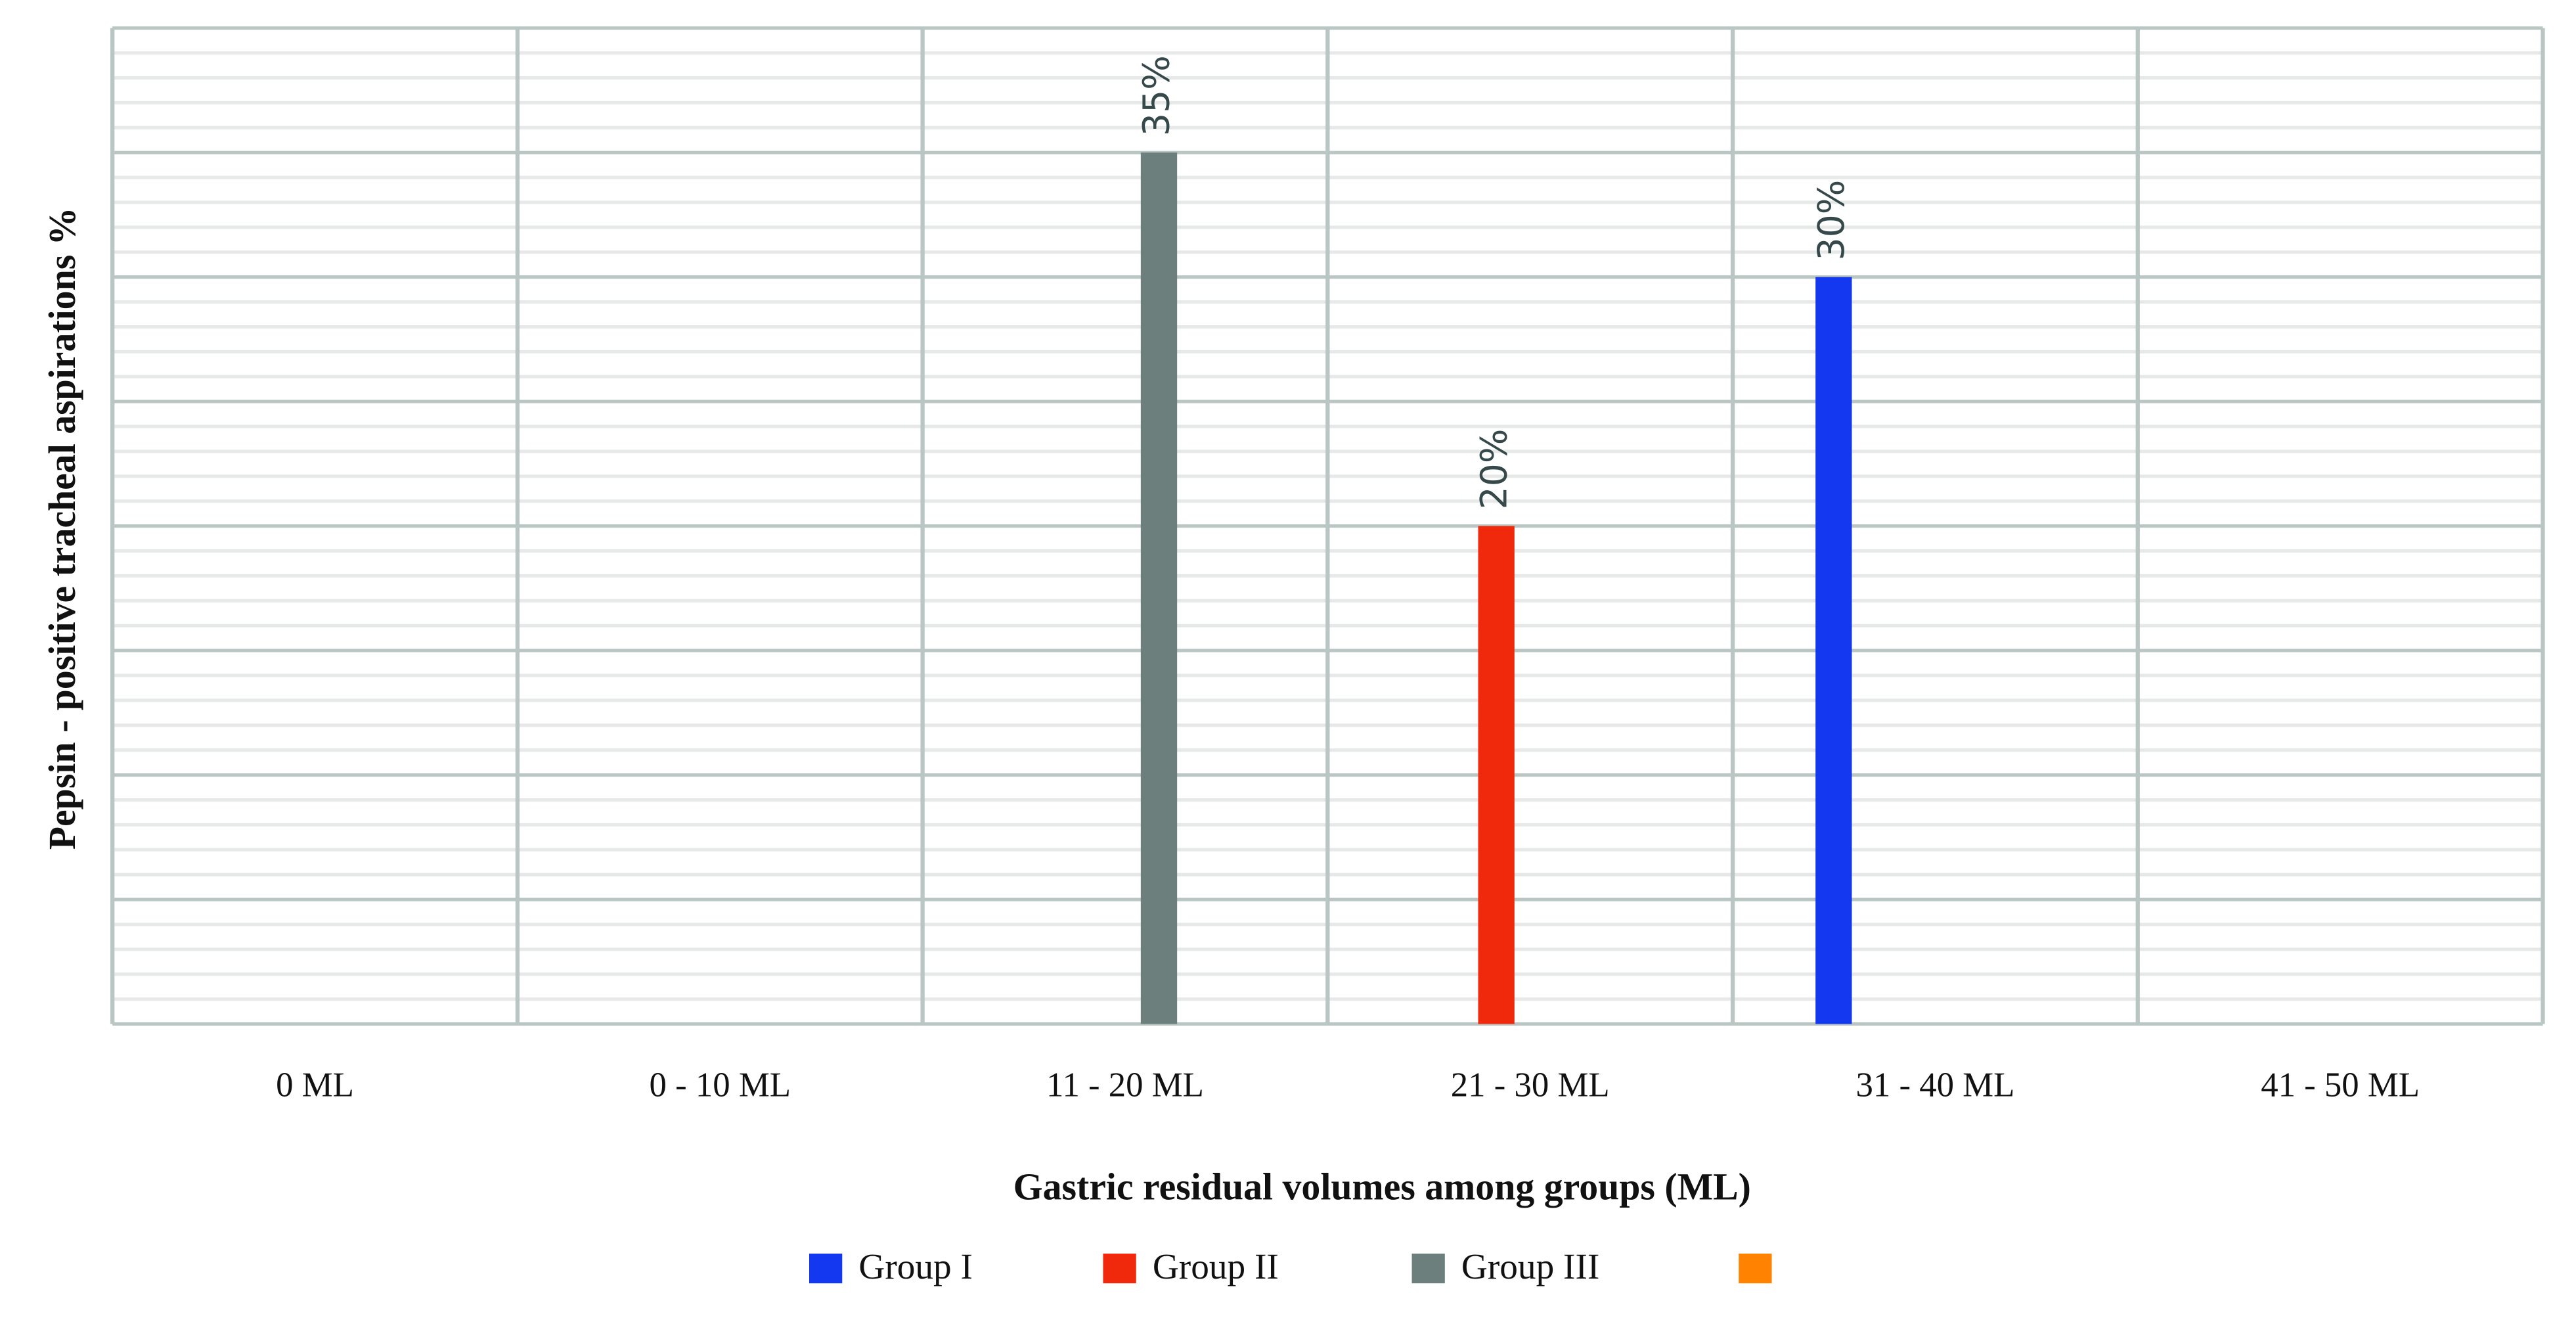 The width and height of the screenshot is (2576, 1318). I want to click on value-label: 30%, so click(1832, 221).